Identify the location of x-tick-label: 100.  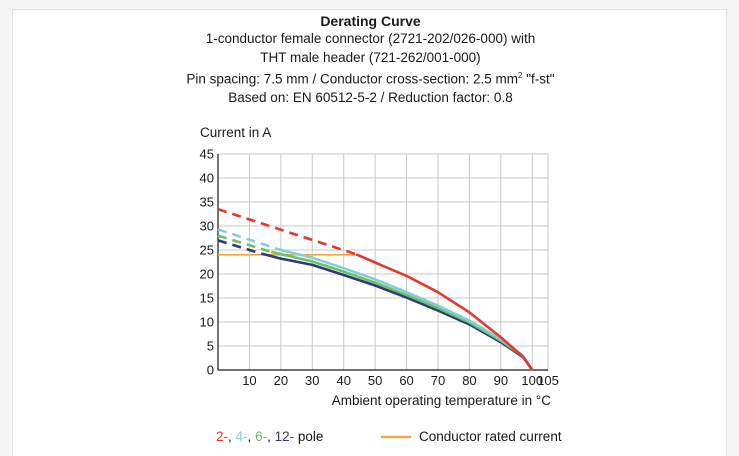
(532, 380).